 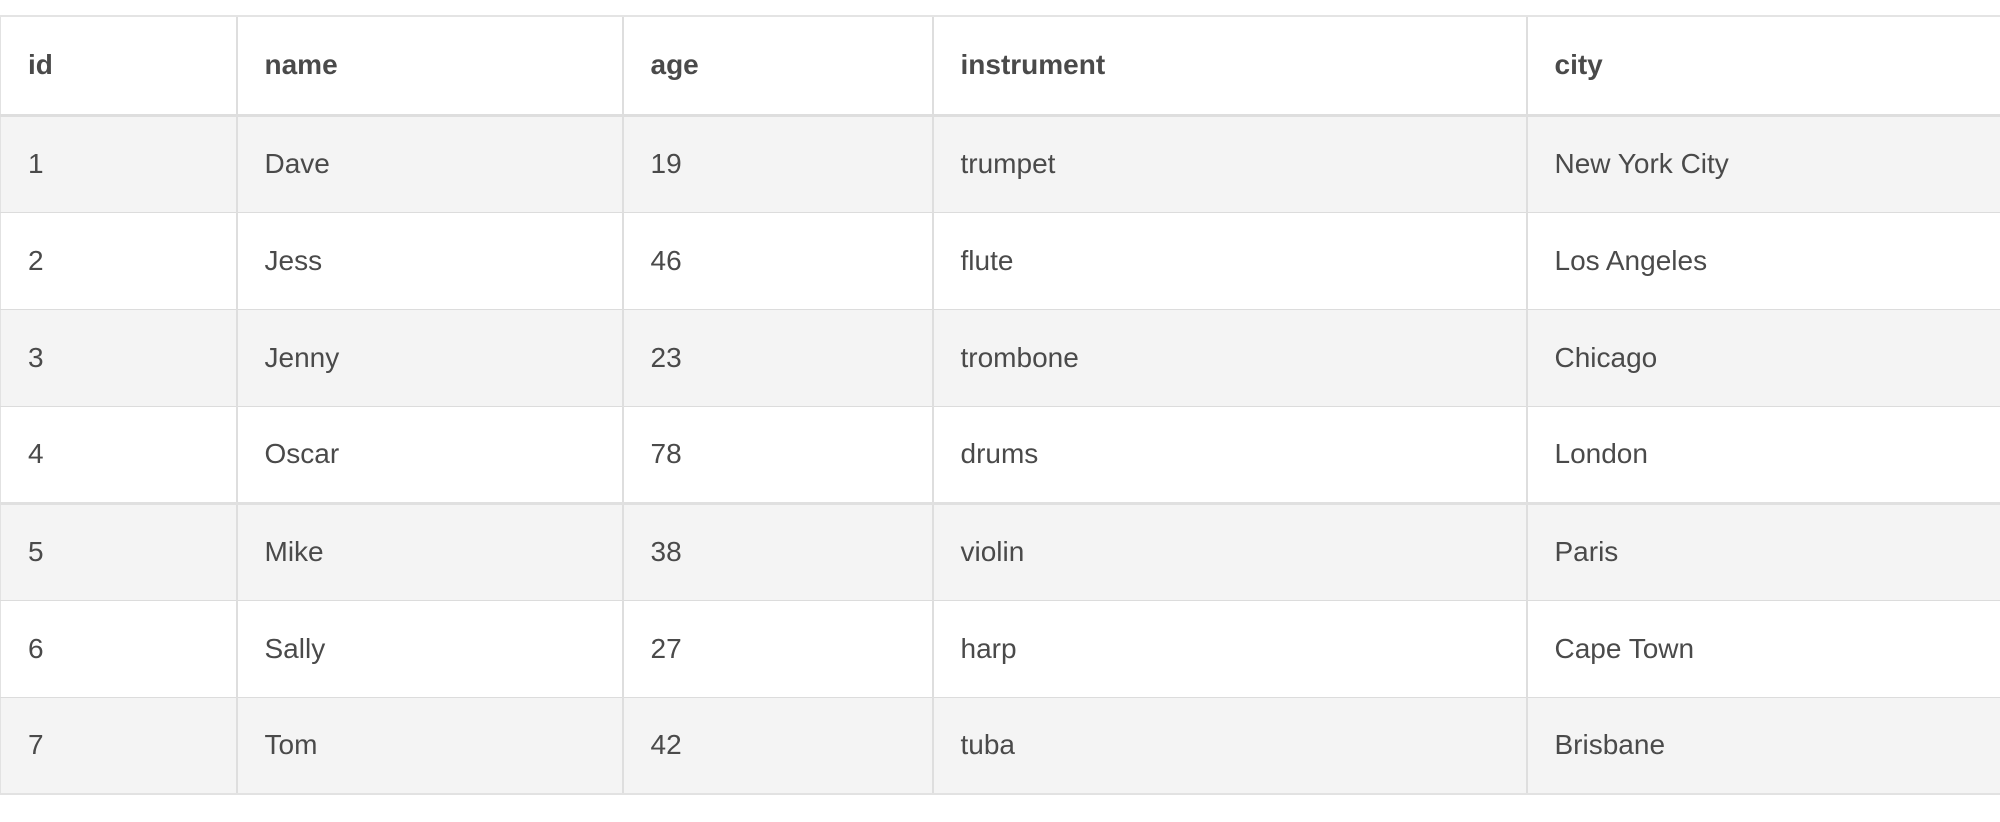 I want to click on cell-age: 27, so click(x=777, y=648).